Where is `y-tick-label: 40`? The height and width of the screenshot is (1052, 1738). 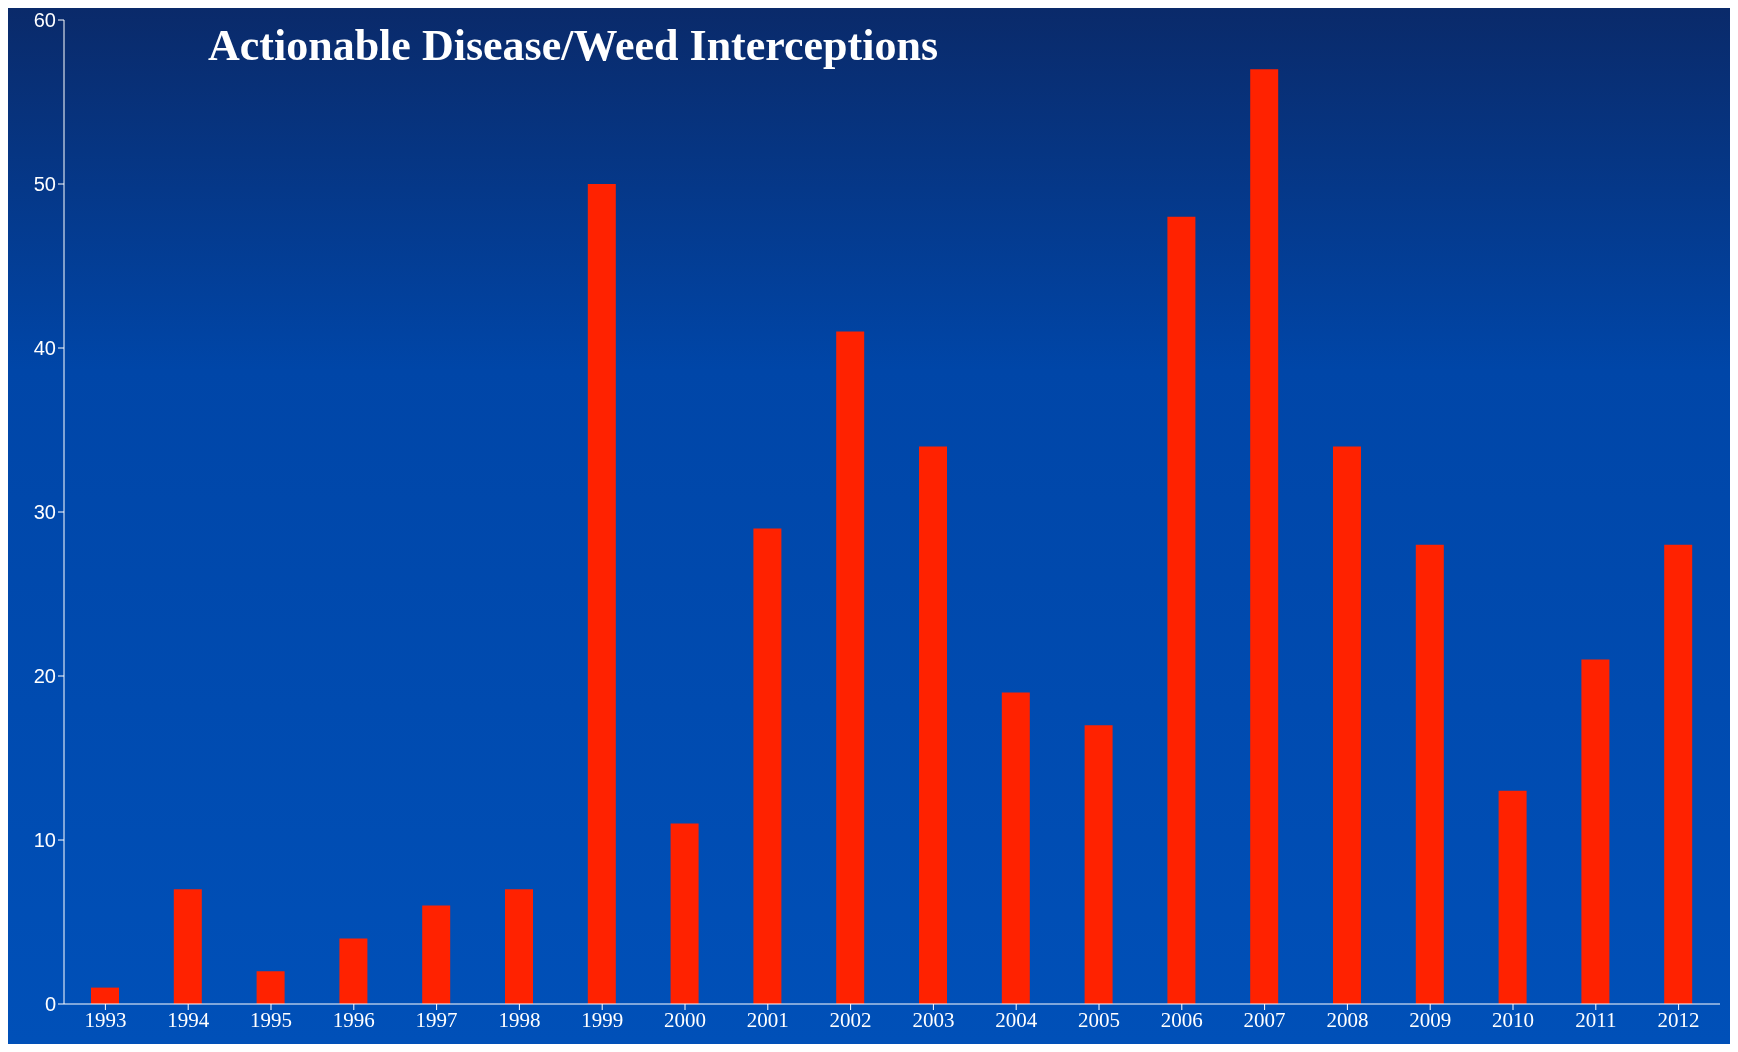
y-tick-label: 40 is located at coordinates (44, 348).